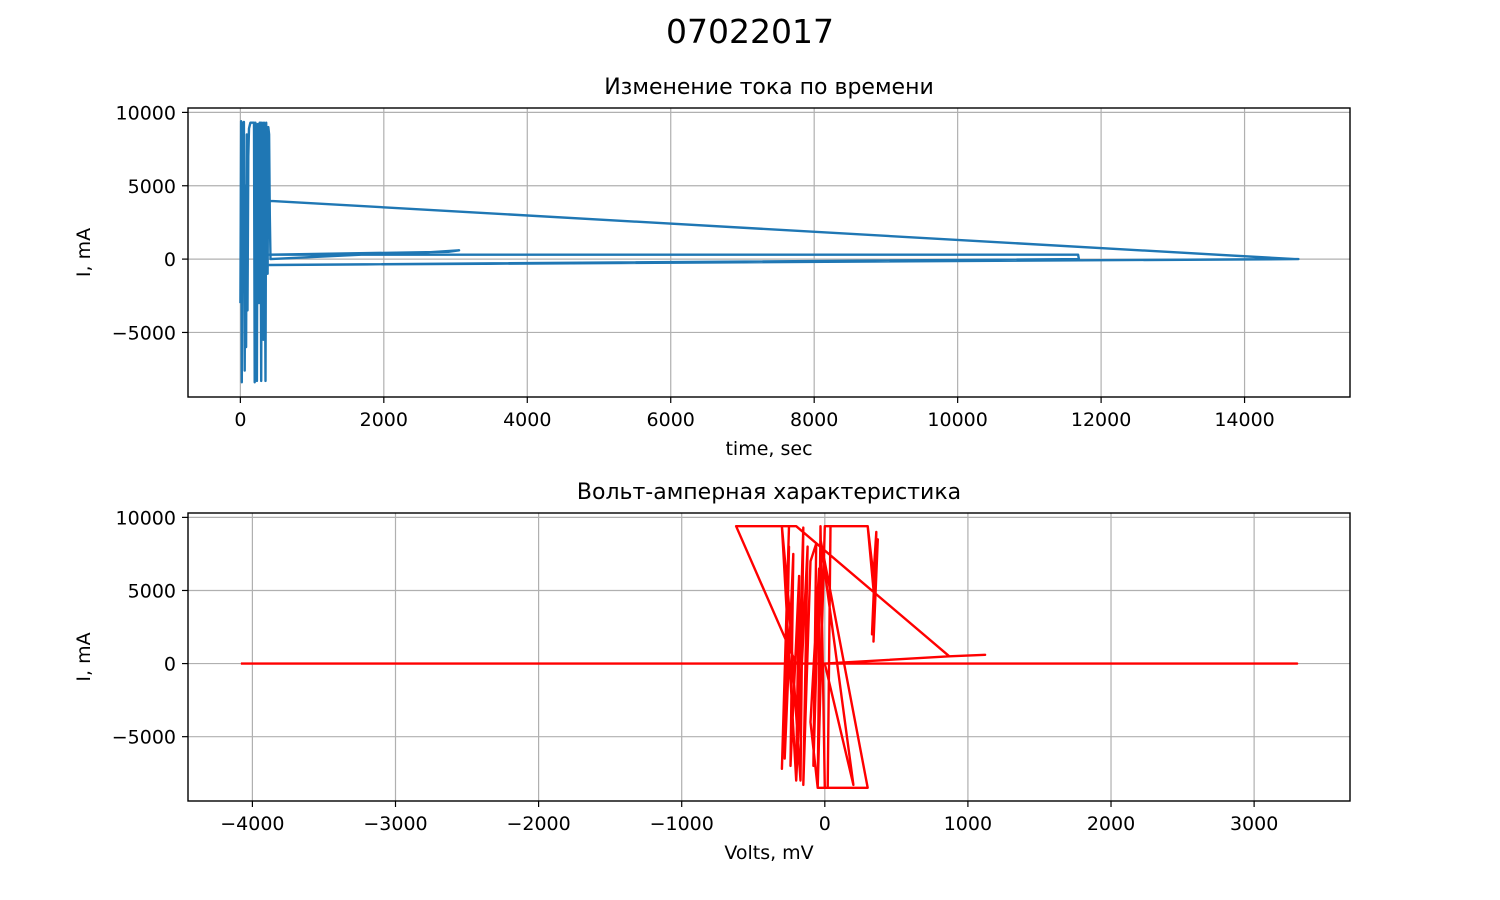 Image resolution: width=1500 pixels, height=900 pixels. Describe the element at coordinates (814, 420) in the screenshot. I see `chart-0-x-tick-label: 8000` at that location.